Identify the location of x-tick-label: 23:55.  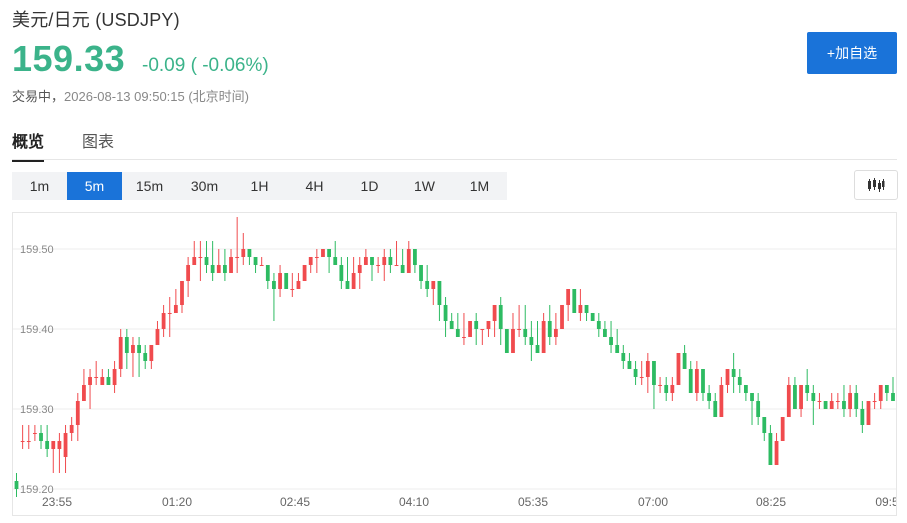
(57, 502).